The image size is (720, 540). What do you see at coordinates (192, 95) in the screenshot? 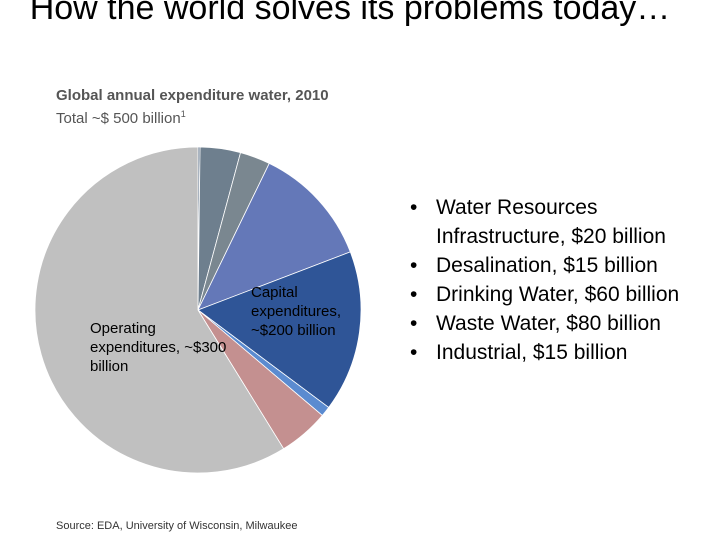
I see `subtitle-line: Global annual expenditure water, 2010` at bounding box center [192, 95].